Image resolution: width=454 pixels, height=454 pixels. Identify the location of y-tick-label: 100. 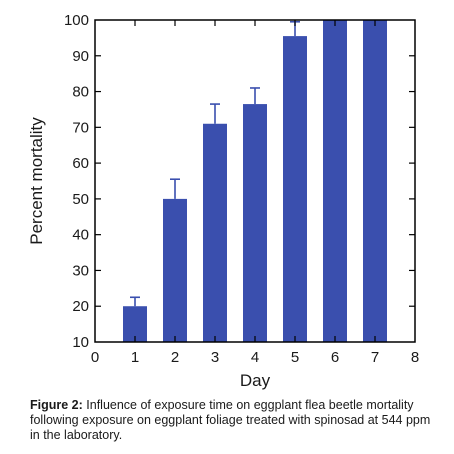
(76, 20).